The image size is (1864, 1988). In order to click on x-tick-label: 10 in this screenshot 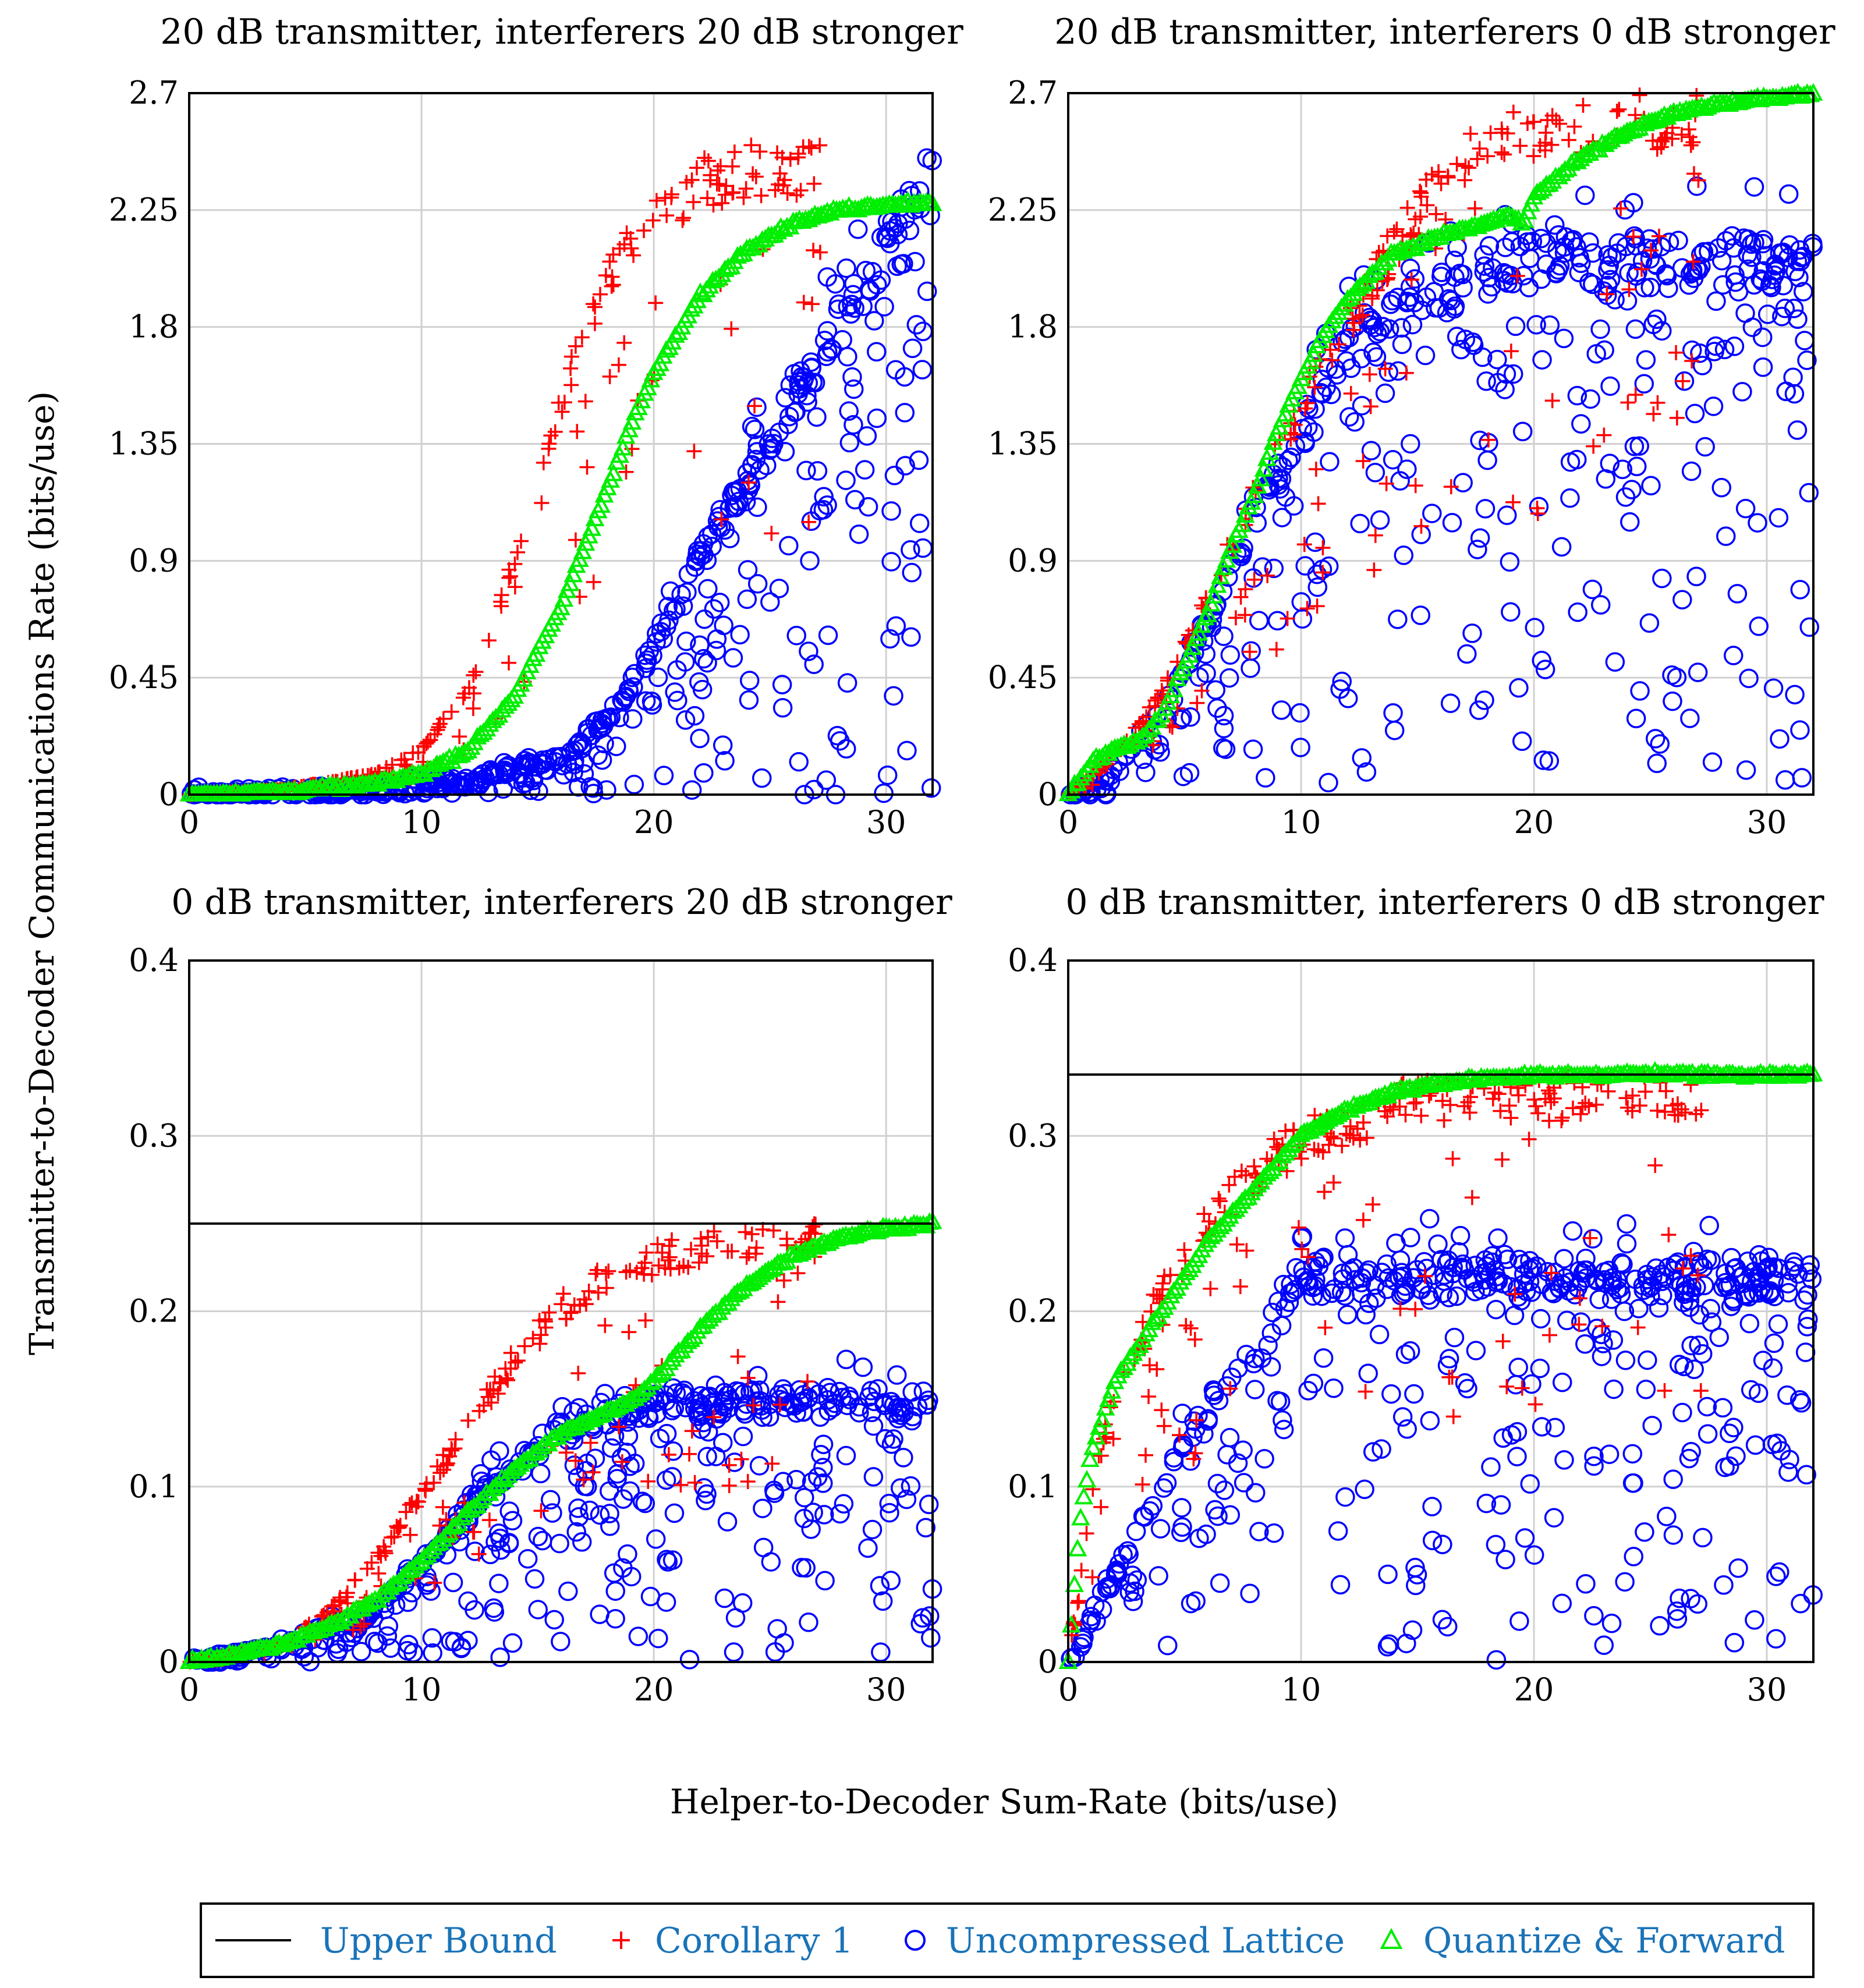, I will do `click(1301, 822)`.